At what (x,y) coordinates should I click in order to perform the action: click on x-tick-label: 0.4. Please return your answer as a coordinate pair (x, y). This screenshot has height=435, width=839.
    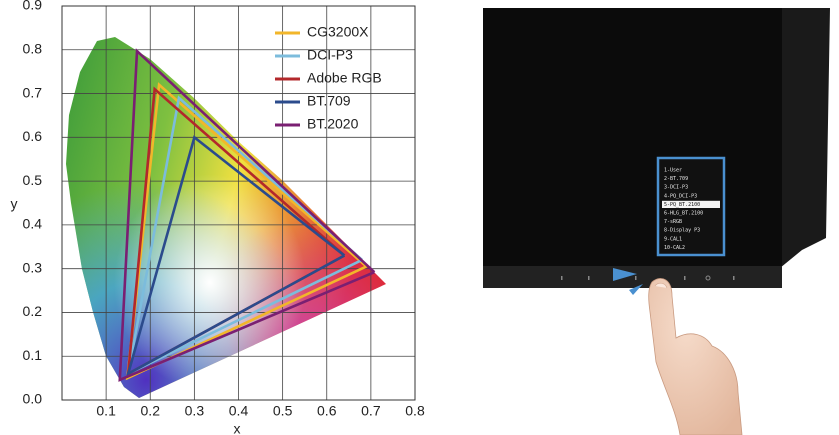
    Looking at the image, I should click on (239, 411).